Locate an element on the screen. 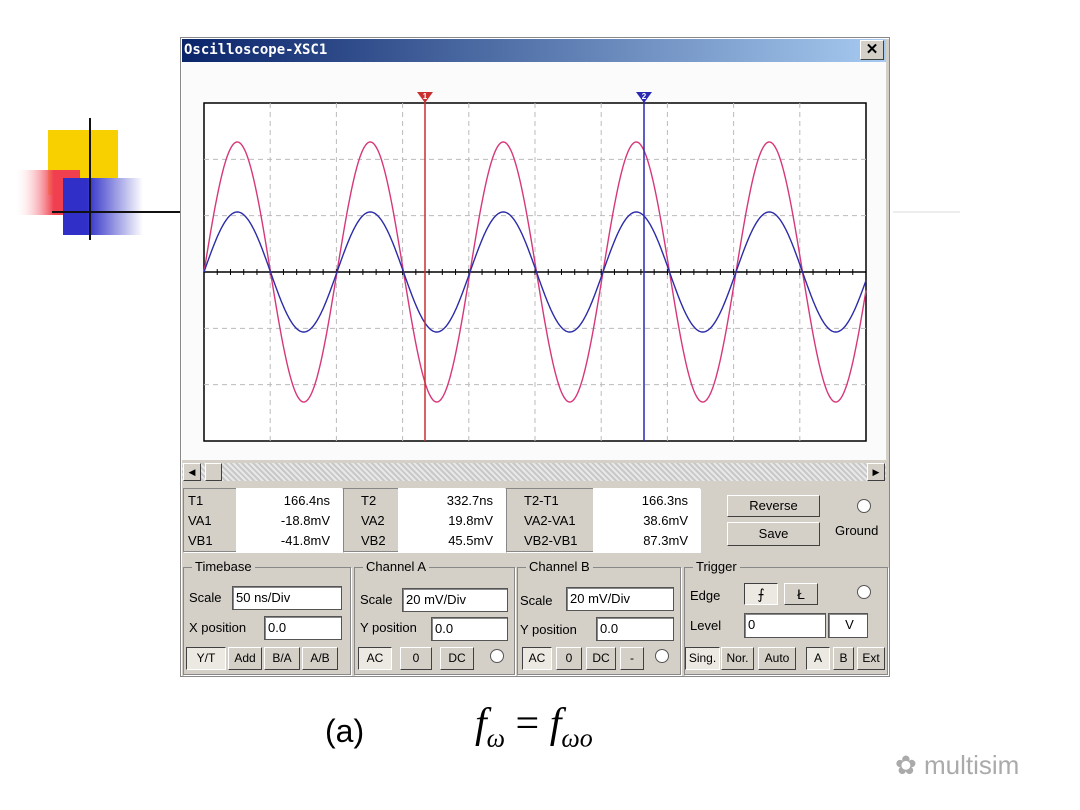 The height and width of the screenshot is (810, 1080). channel-a-scale: 20 mV/Div is located at coordinates (455, 600).